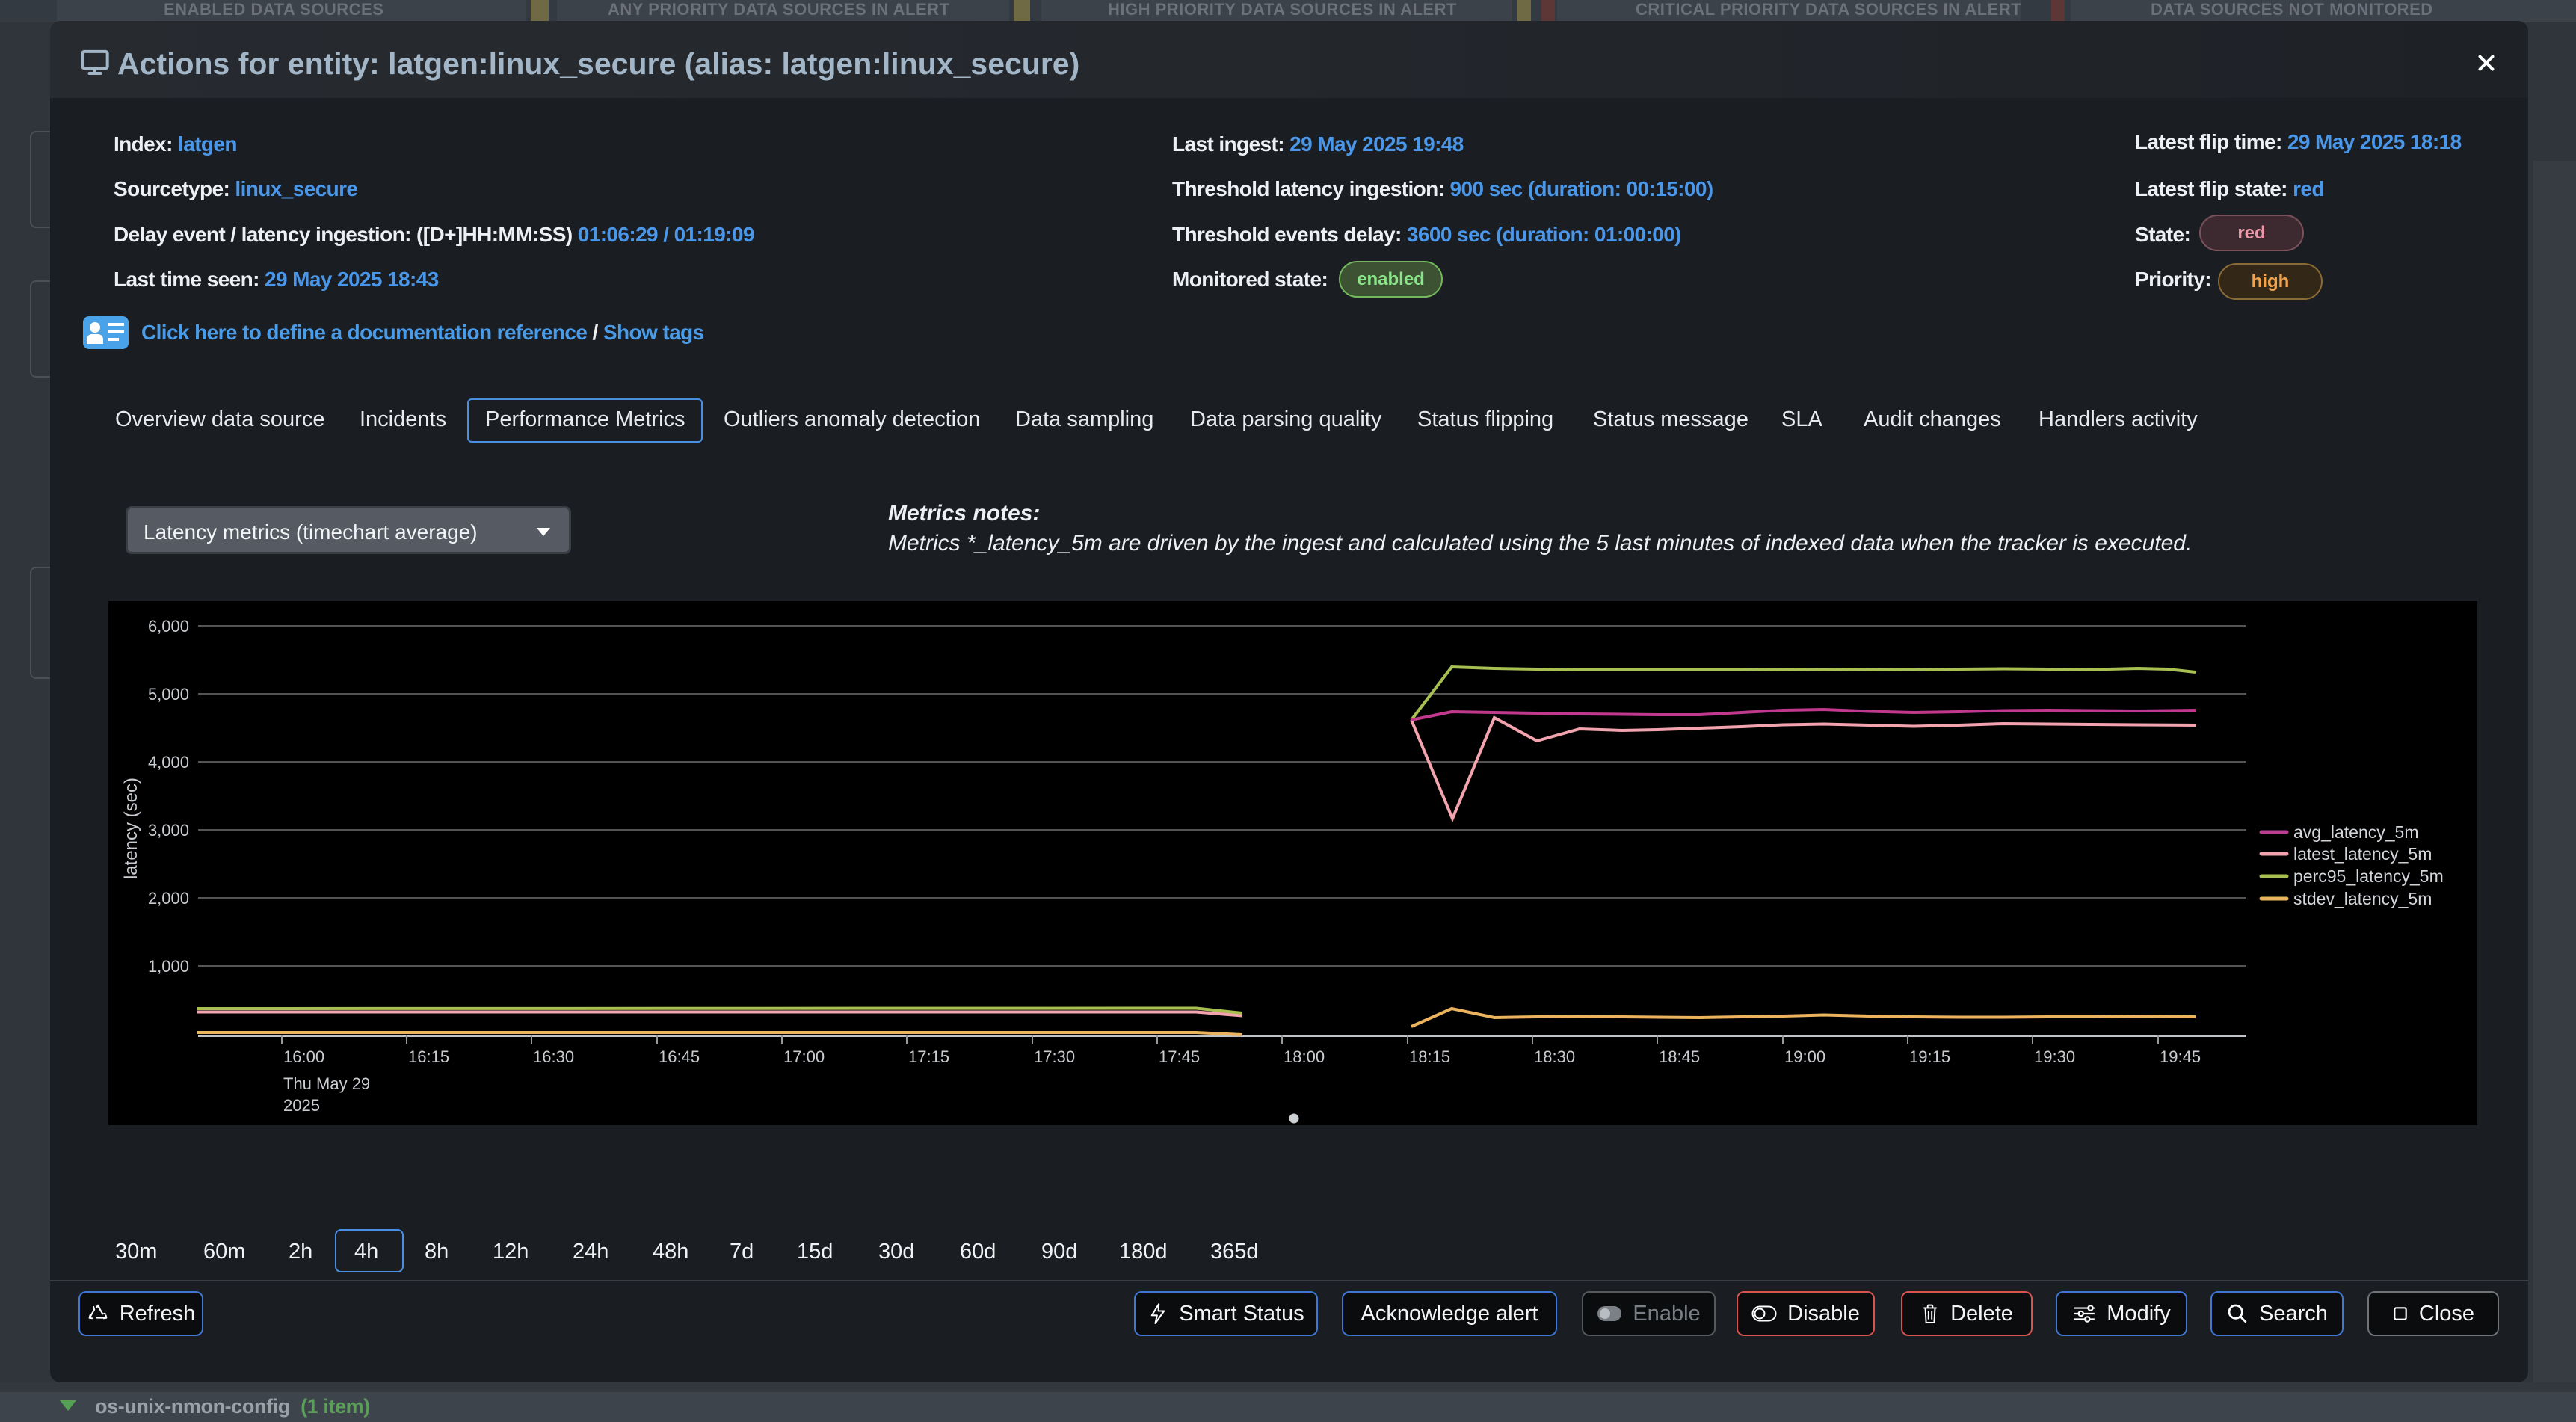 Image resolution: width=2576 pixels, height=1422 pixels. I want to click on svg-text: 17:15, so click(928, 1056).